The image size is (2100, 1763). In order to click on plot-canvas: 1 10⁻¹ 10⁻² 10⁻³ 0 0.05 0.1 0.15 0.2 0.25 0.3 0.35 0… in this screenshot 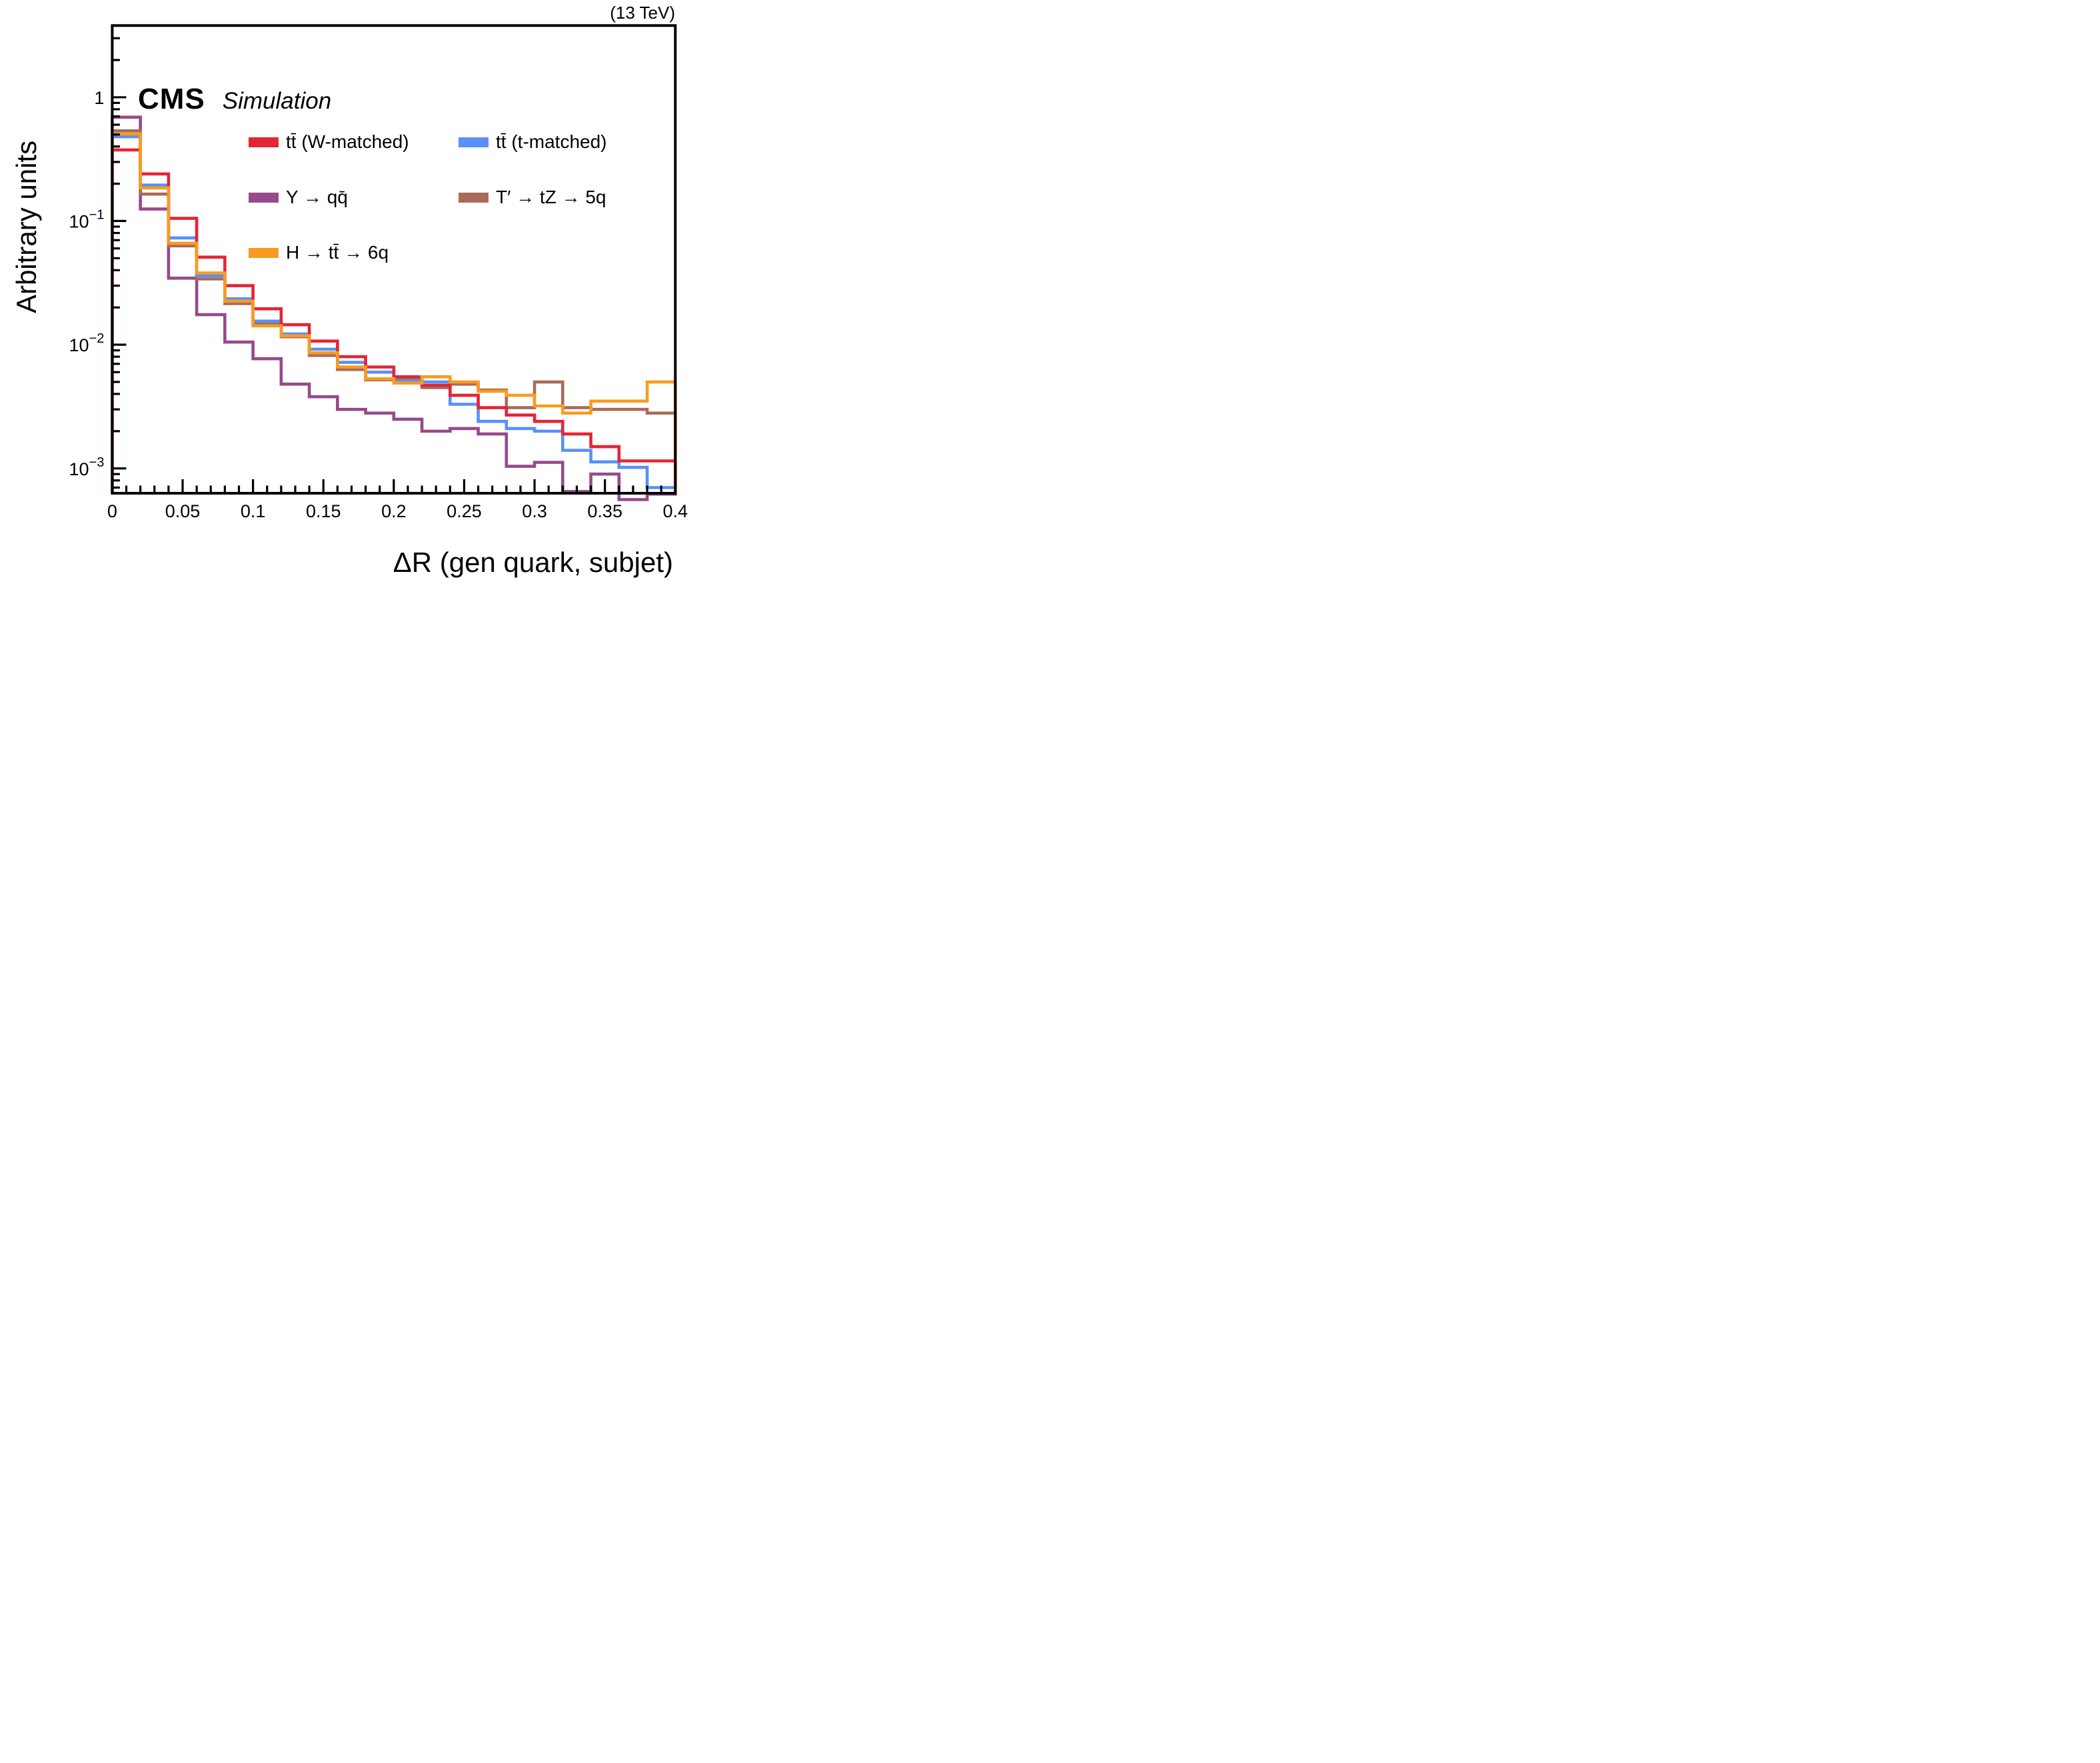, I will do `click(378, 272)`.